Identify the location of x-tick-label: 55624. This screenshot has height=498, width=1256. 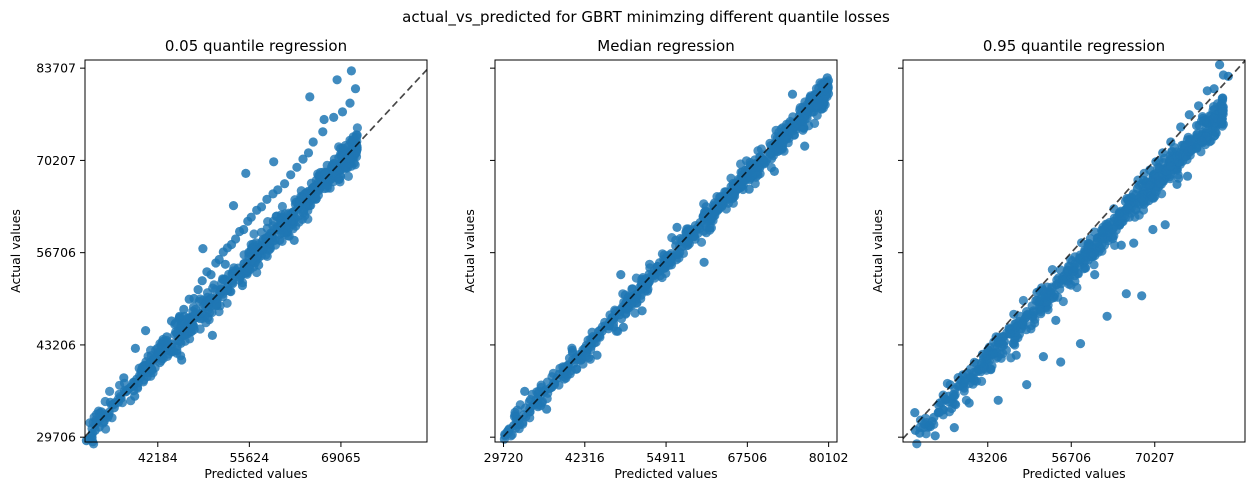
(249, 457).